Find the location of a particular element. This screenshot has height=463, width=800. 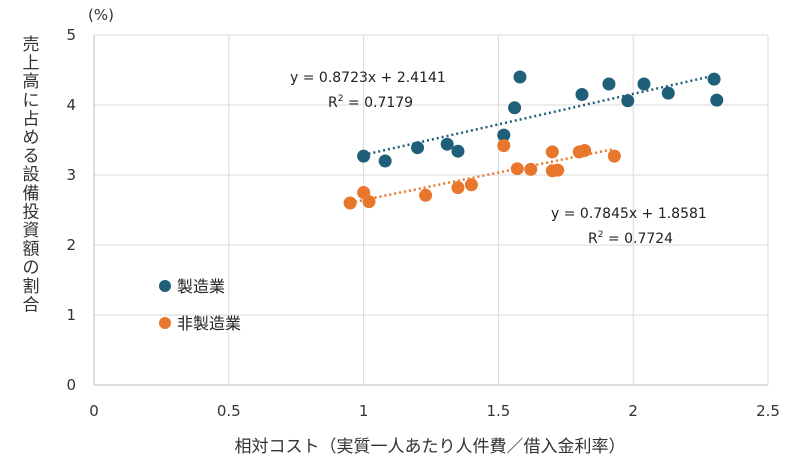

y-axis-unit: (%) is located at coordinates (101, 15).